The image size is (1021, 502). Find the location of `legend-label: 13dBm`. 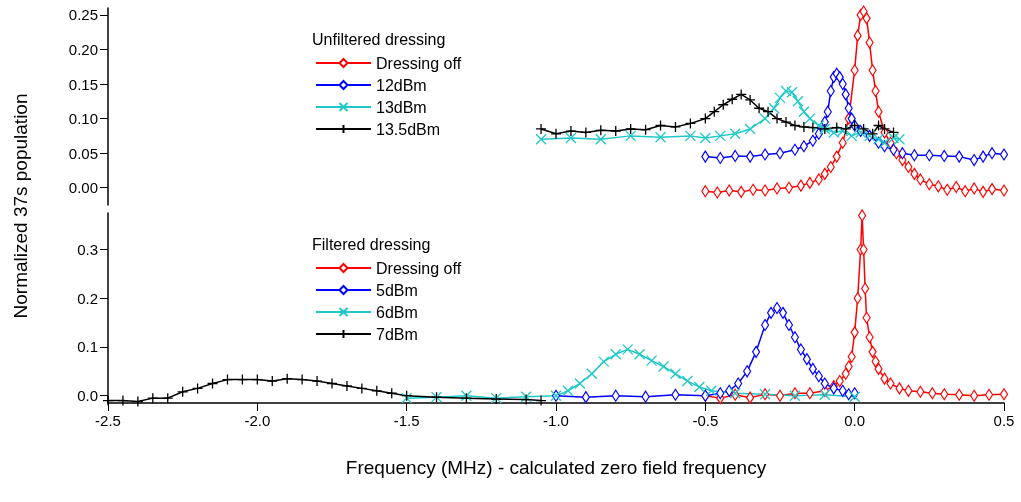

legend-label: 13dBm is located at coordinates (401, 107).